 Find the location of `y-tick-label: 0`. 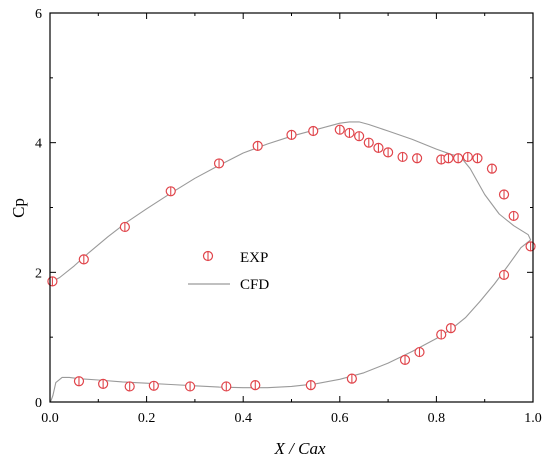

y-tick-label: 0 is located at coordinates (38, 403).